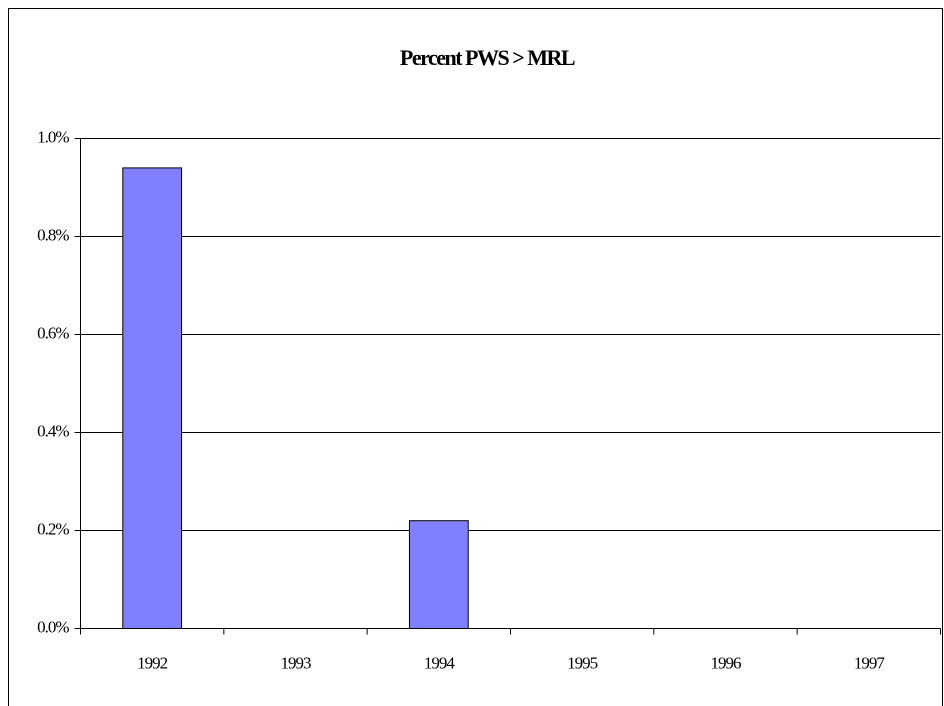 This screenshot has width=944, height=706. I want to click on x-tick-label: 1996, so click(726, 662).